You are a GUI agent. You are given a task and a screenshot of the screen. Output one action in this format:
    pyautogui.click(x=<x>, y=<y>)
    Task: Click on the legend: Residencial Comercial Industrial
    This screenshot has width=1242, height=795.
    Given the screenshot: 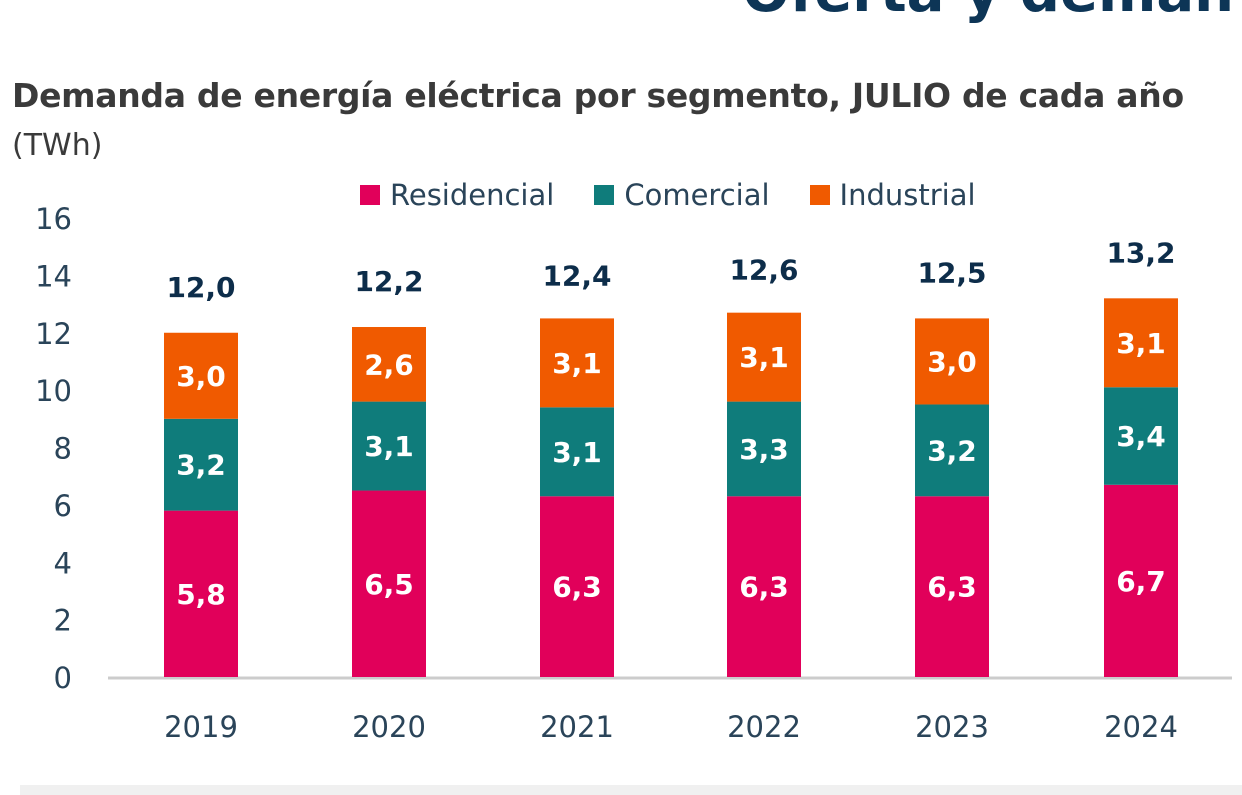 What is the action you would take?
    pyautogui.click(x=668, y=195)
    